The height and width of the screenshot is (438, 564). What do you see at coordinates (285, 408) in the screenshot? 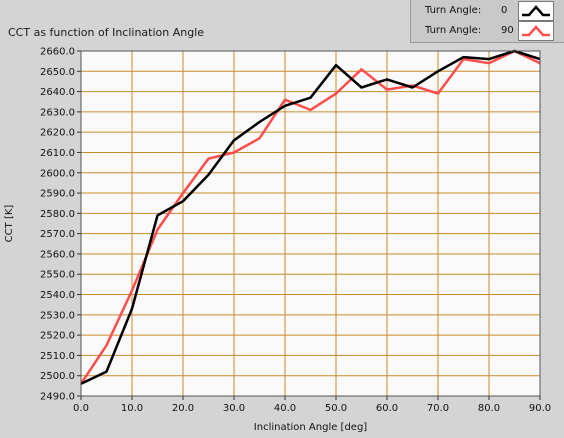
I see `x-tick-label-4: 40.0` at bounding box center [285, 408].